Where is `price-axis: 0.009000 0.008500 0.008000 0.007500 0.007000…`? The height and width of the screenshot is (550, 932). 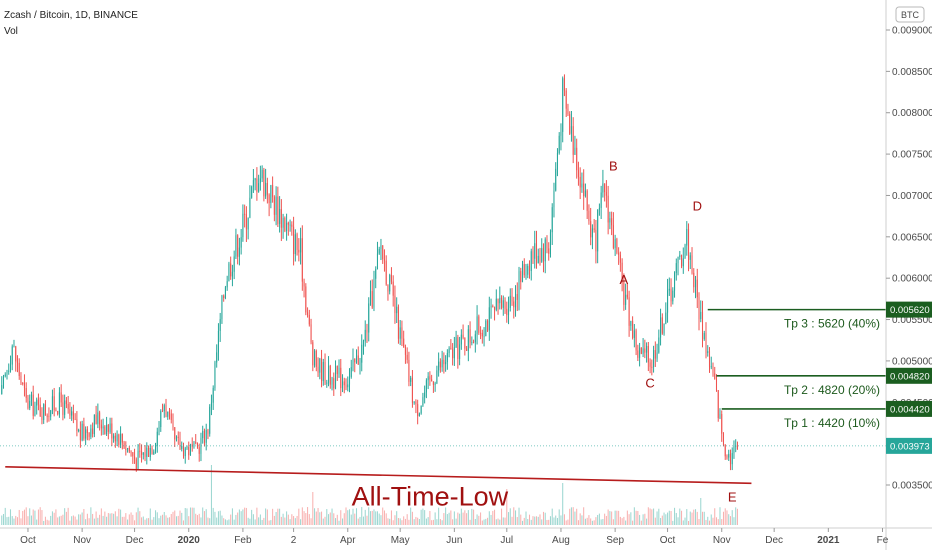 price-axis: 0.009000 0.008500 0.008000 0.007500 0.007000… is located at coordinates (908, 275).